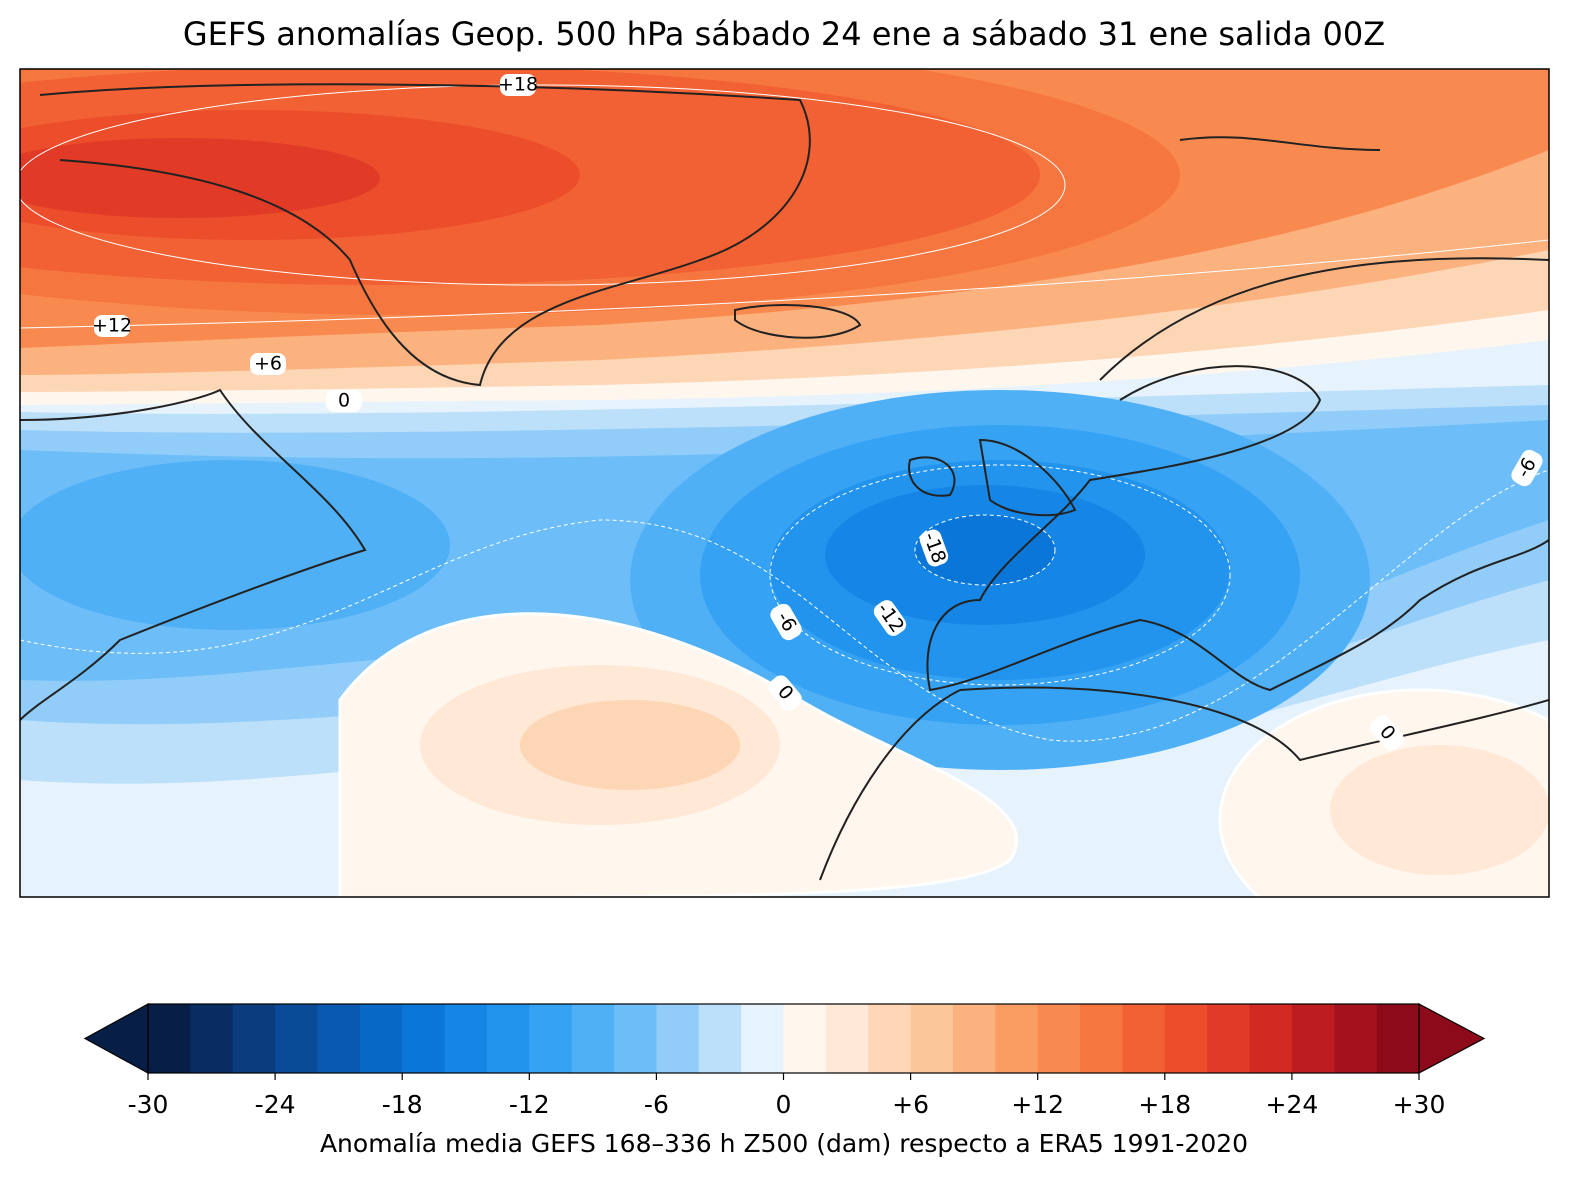  I want to click on colorbar: -30 -24 -18 -12 -6 0 +6 +12 +18 +24 +30, so click(784, 1060).